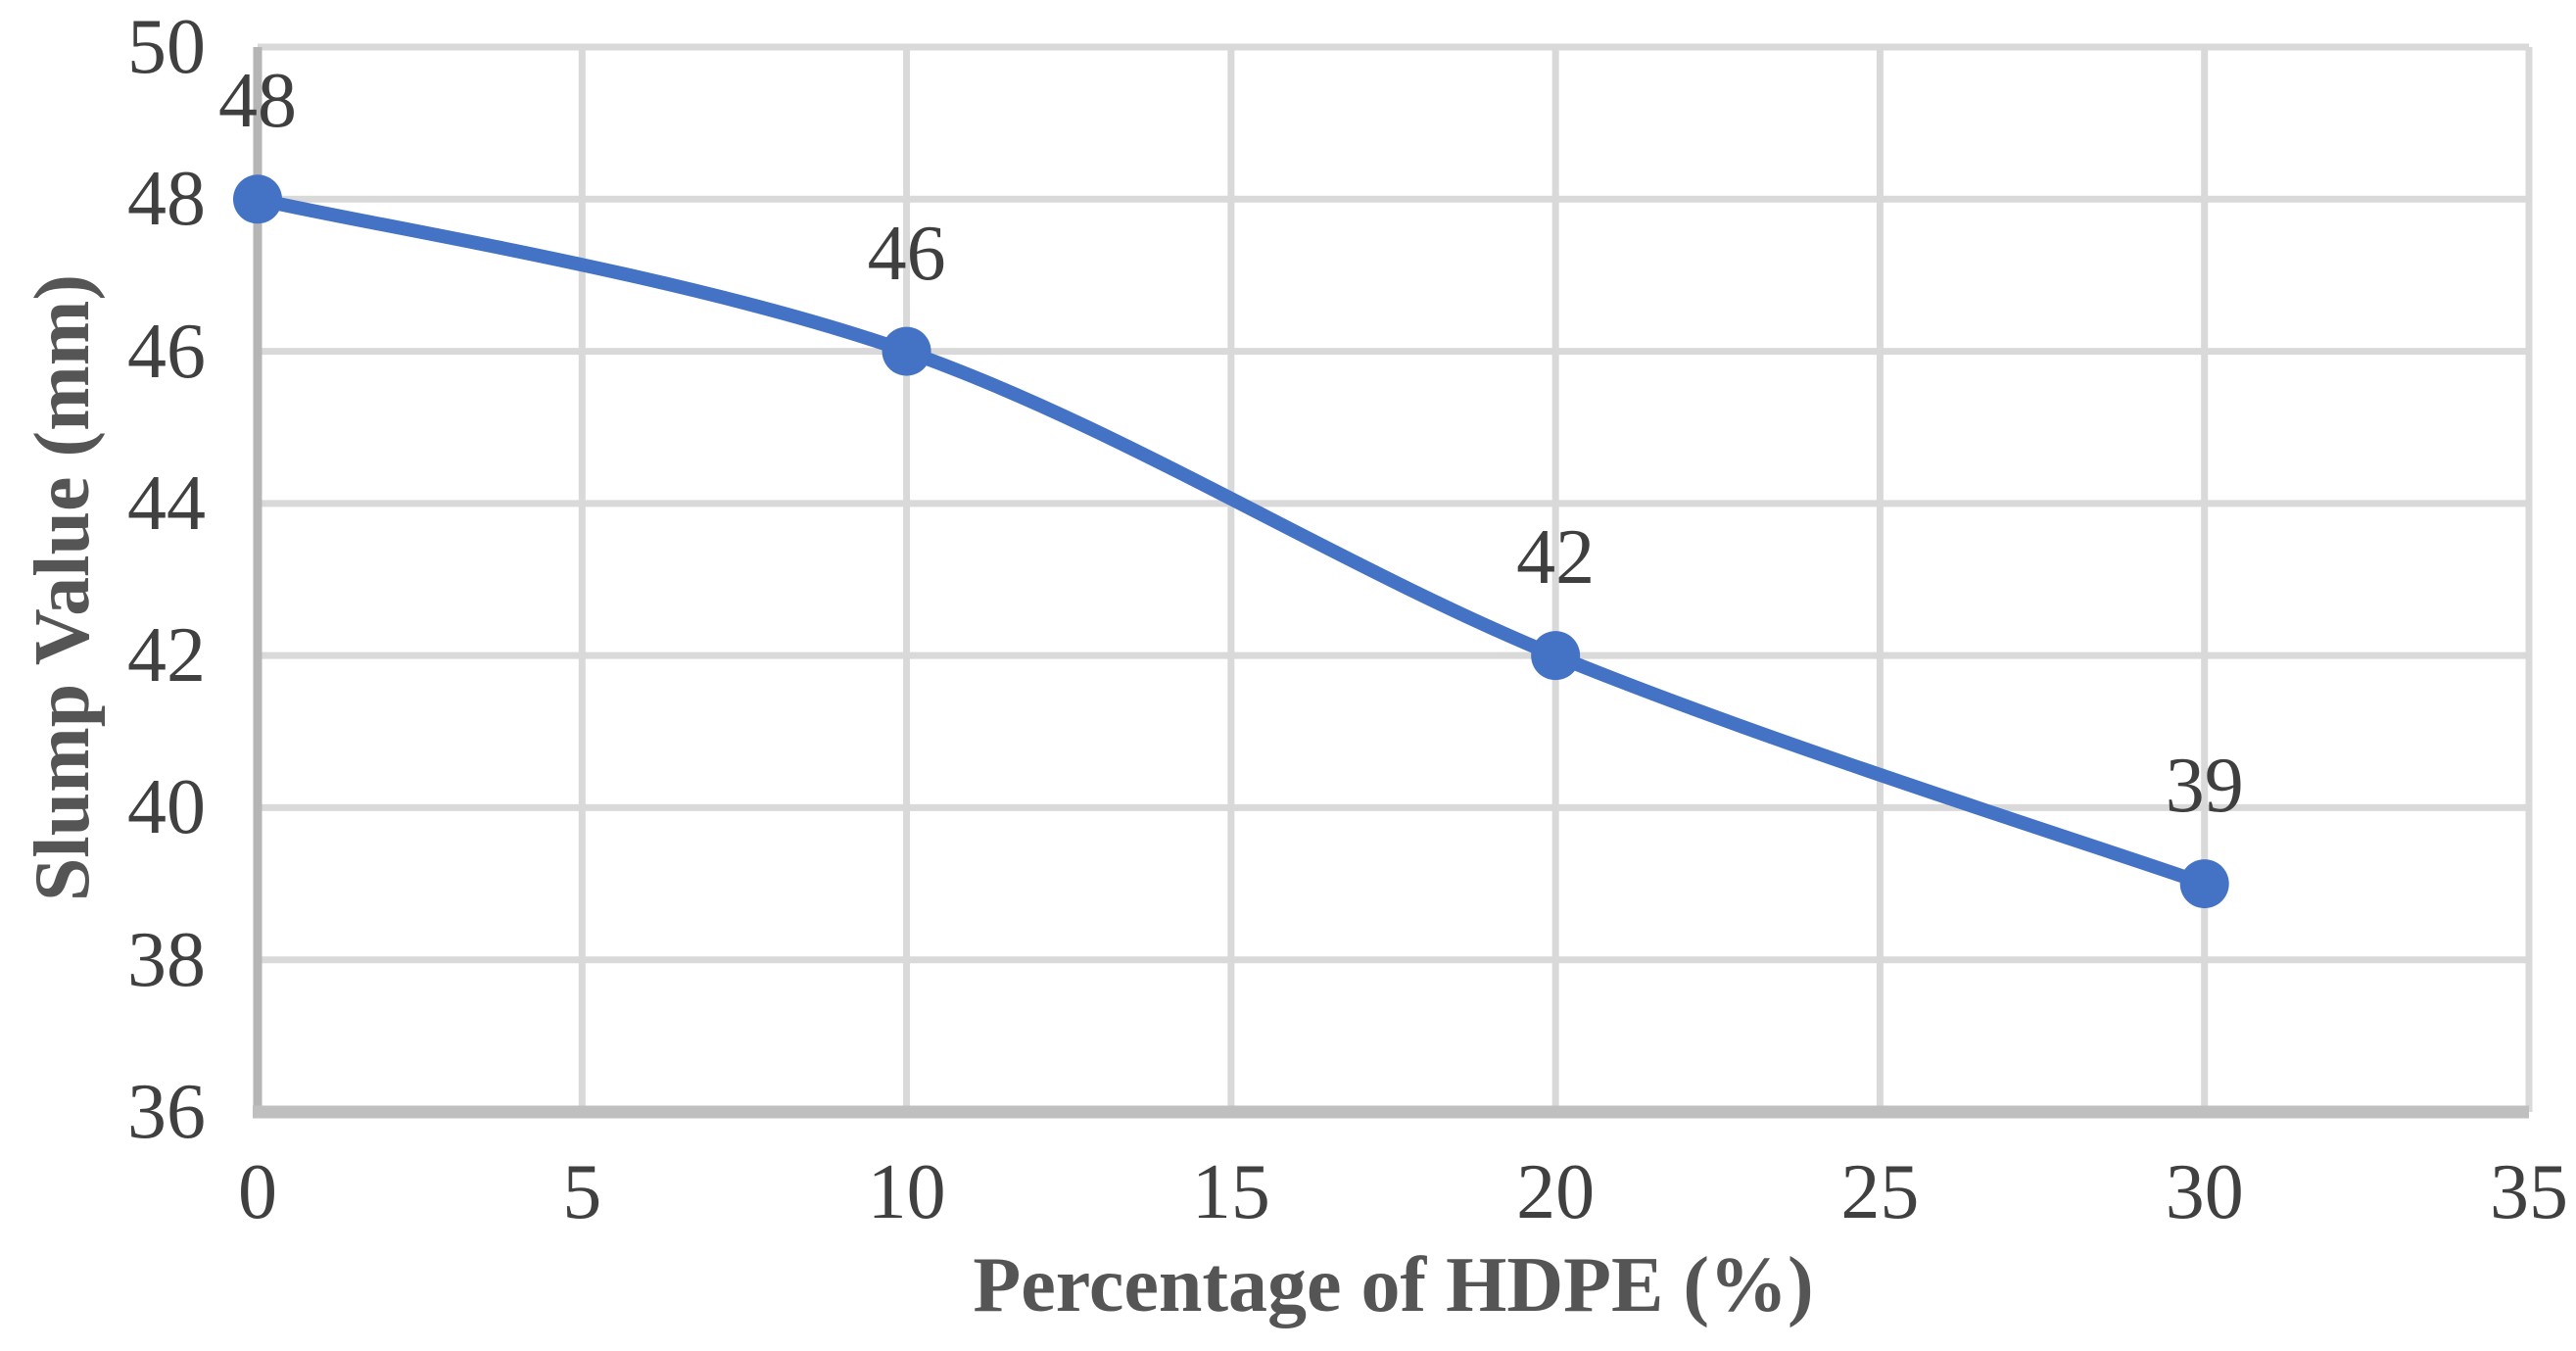  What do you see at coordinates (166, 808) in the screenshot?
I see `y-tick-label: 40` at bounding box center [166, 808].